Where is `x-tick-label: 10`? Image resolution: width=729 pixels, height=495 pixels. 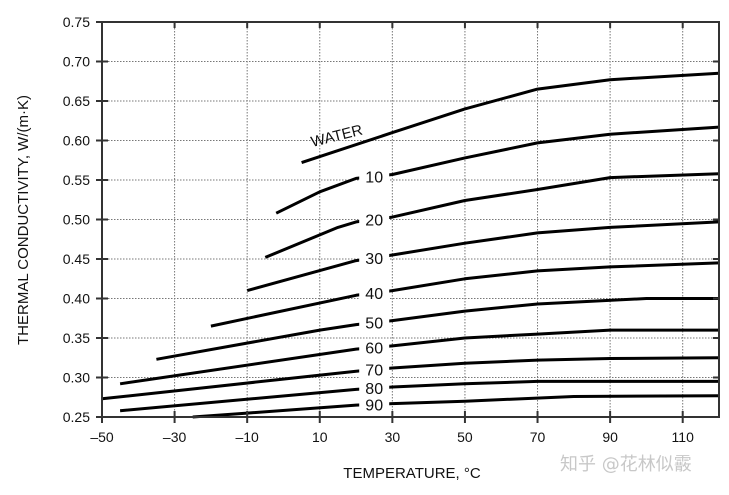 x-tick-label: 10 is located at coordinates (320, 437).